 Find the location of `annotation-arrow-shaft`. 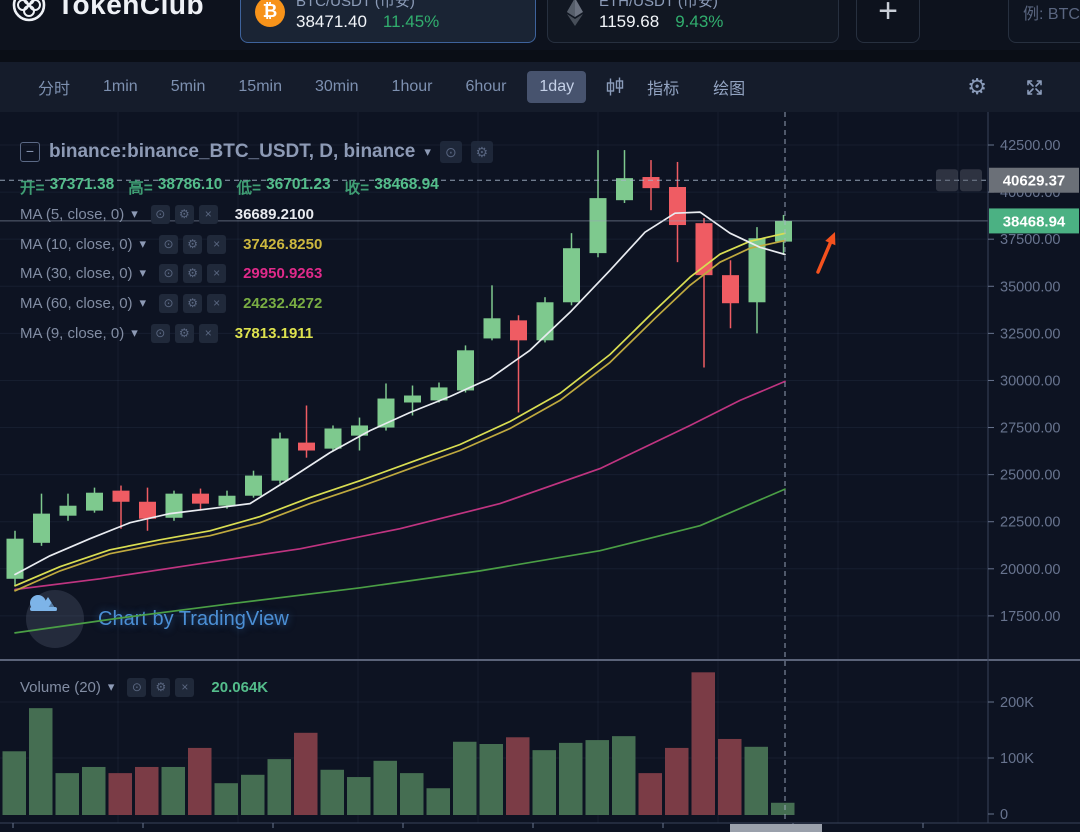

annotation-arrow-shaft is located at coordinates (825, 256).